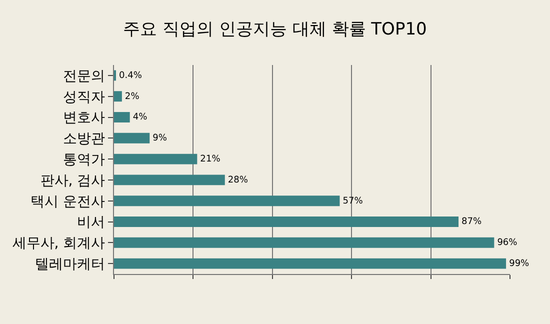 The image size is (550, 324). What do you see at coordinates (210, 159) in the screenshot?
I see `data-label: 21%` at bounding box center [210, 159].